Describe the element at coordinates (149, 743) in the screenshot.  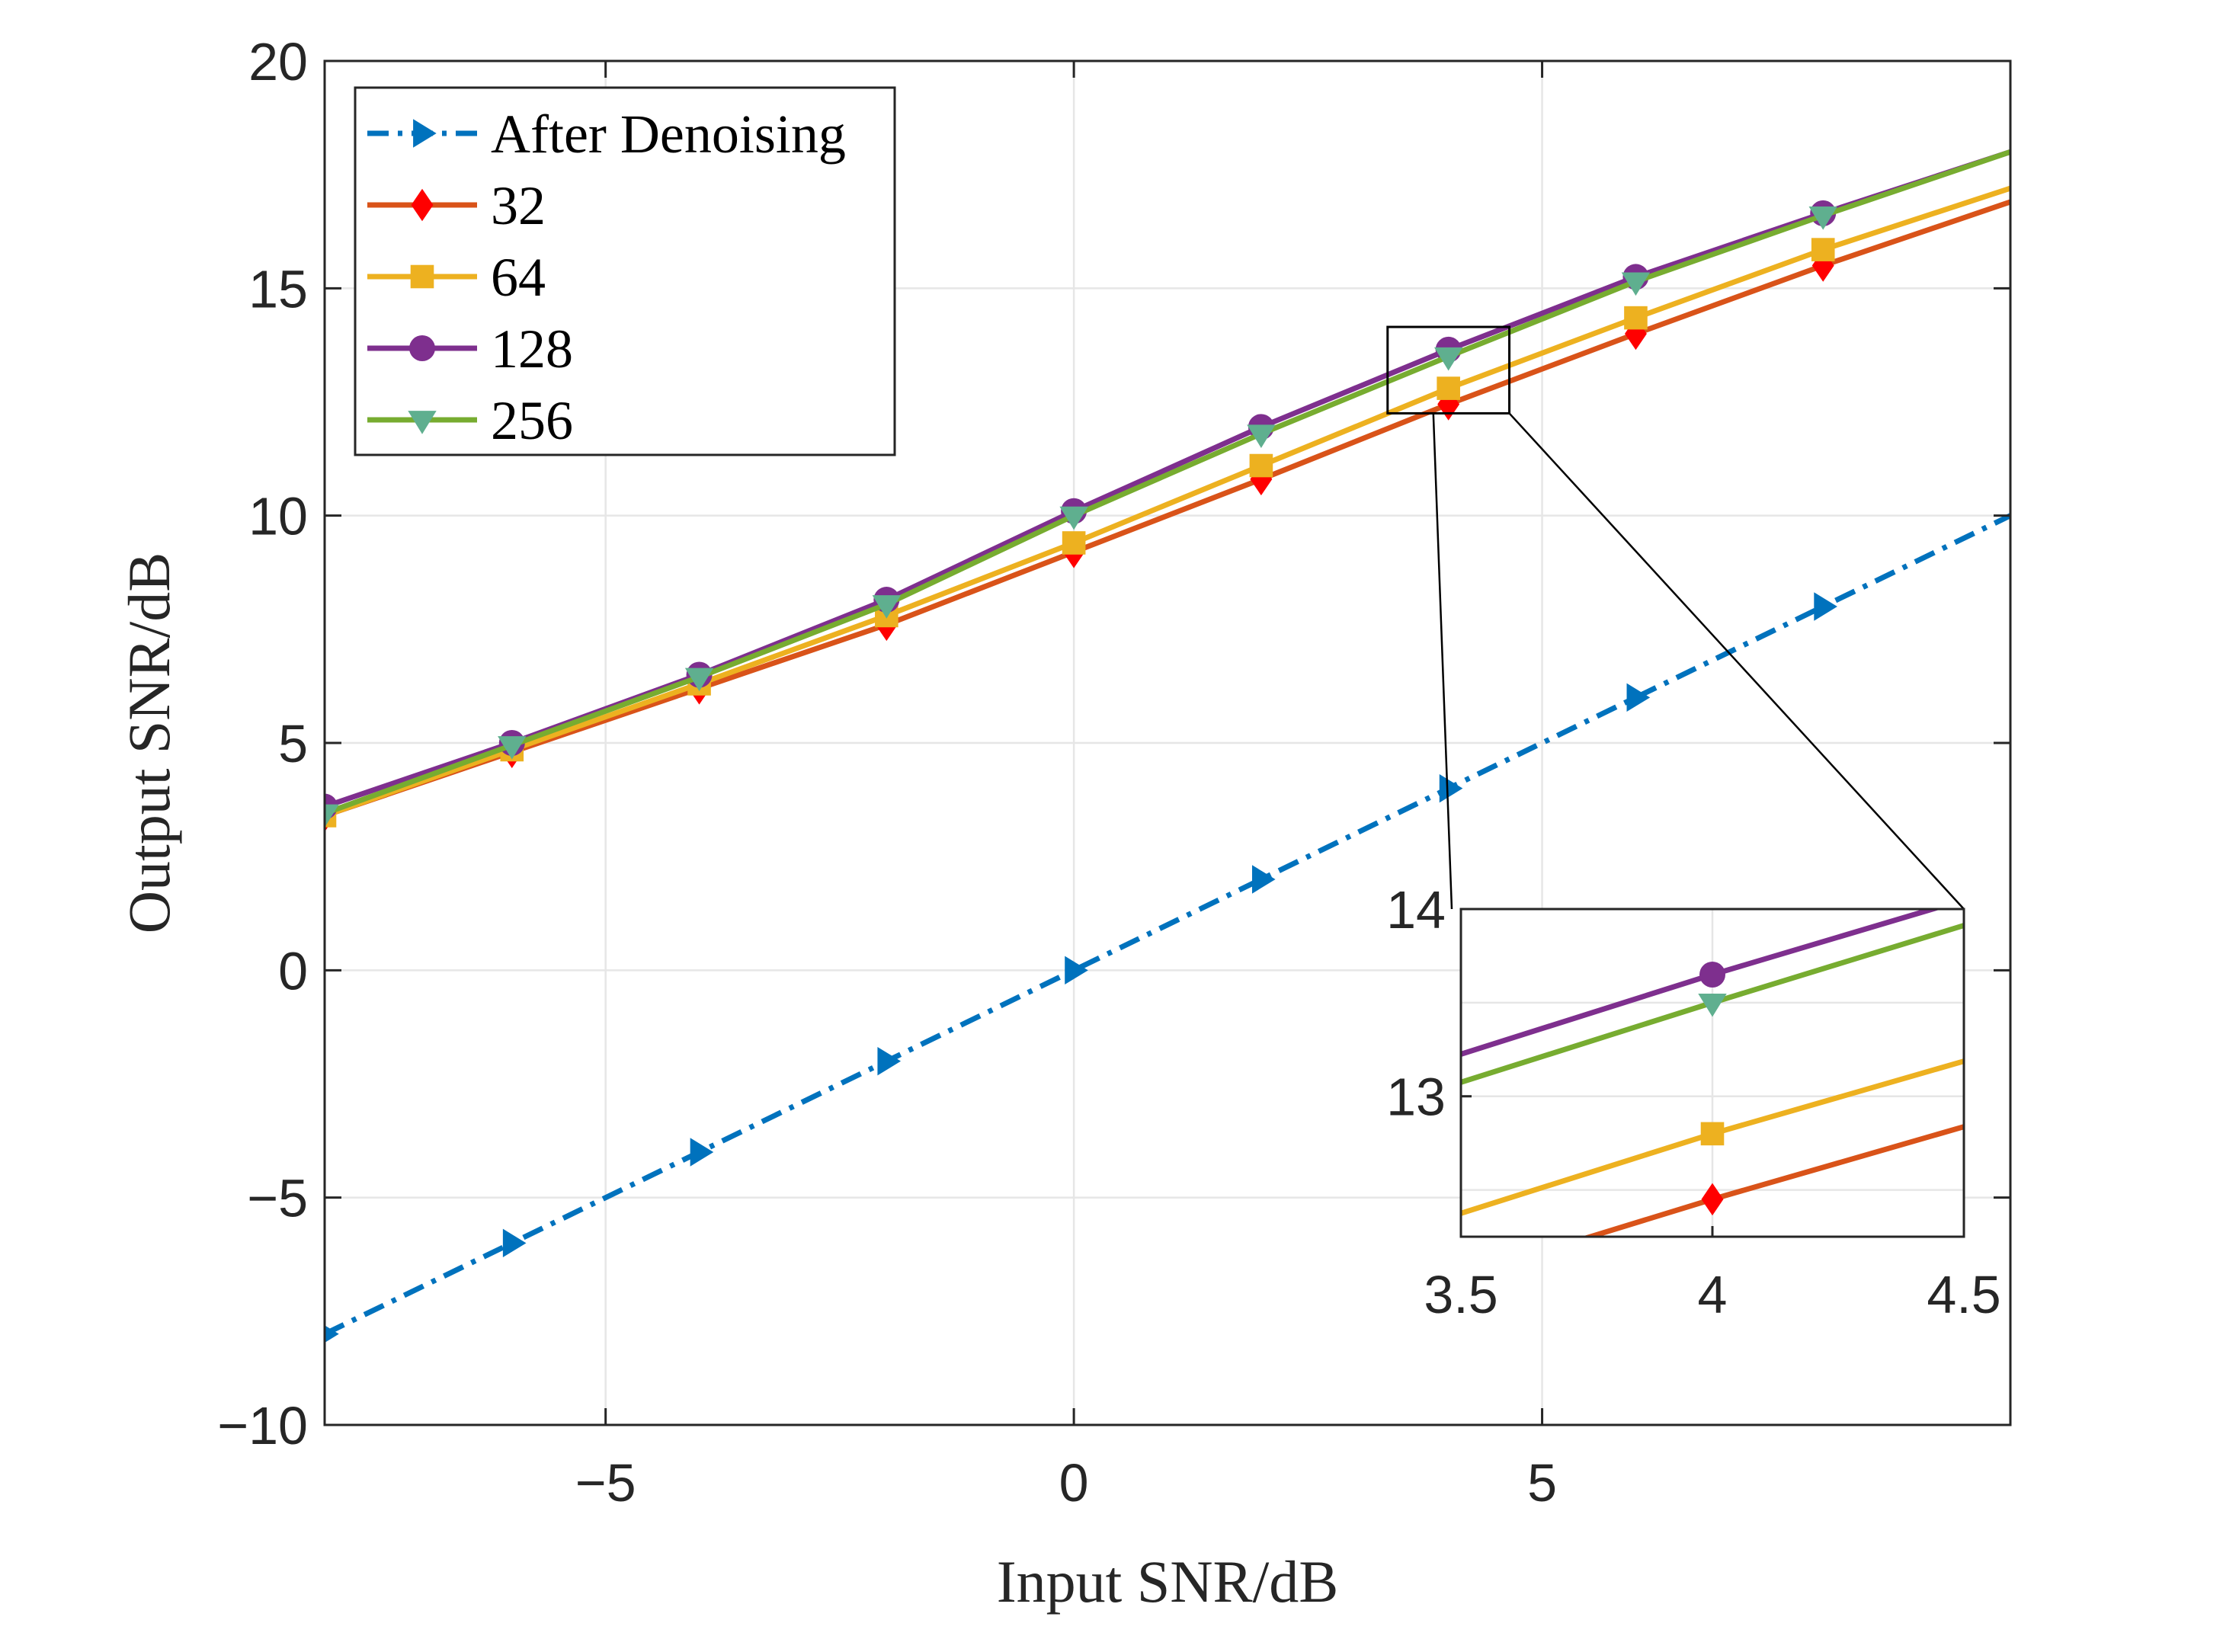
I see `y-axis-label: Output SNR/dB` at that location.